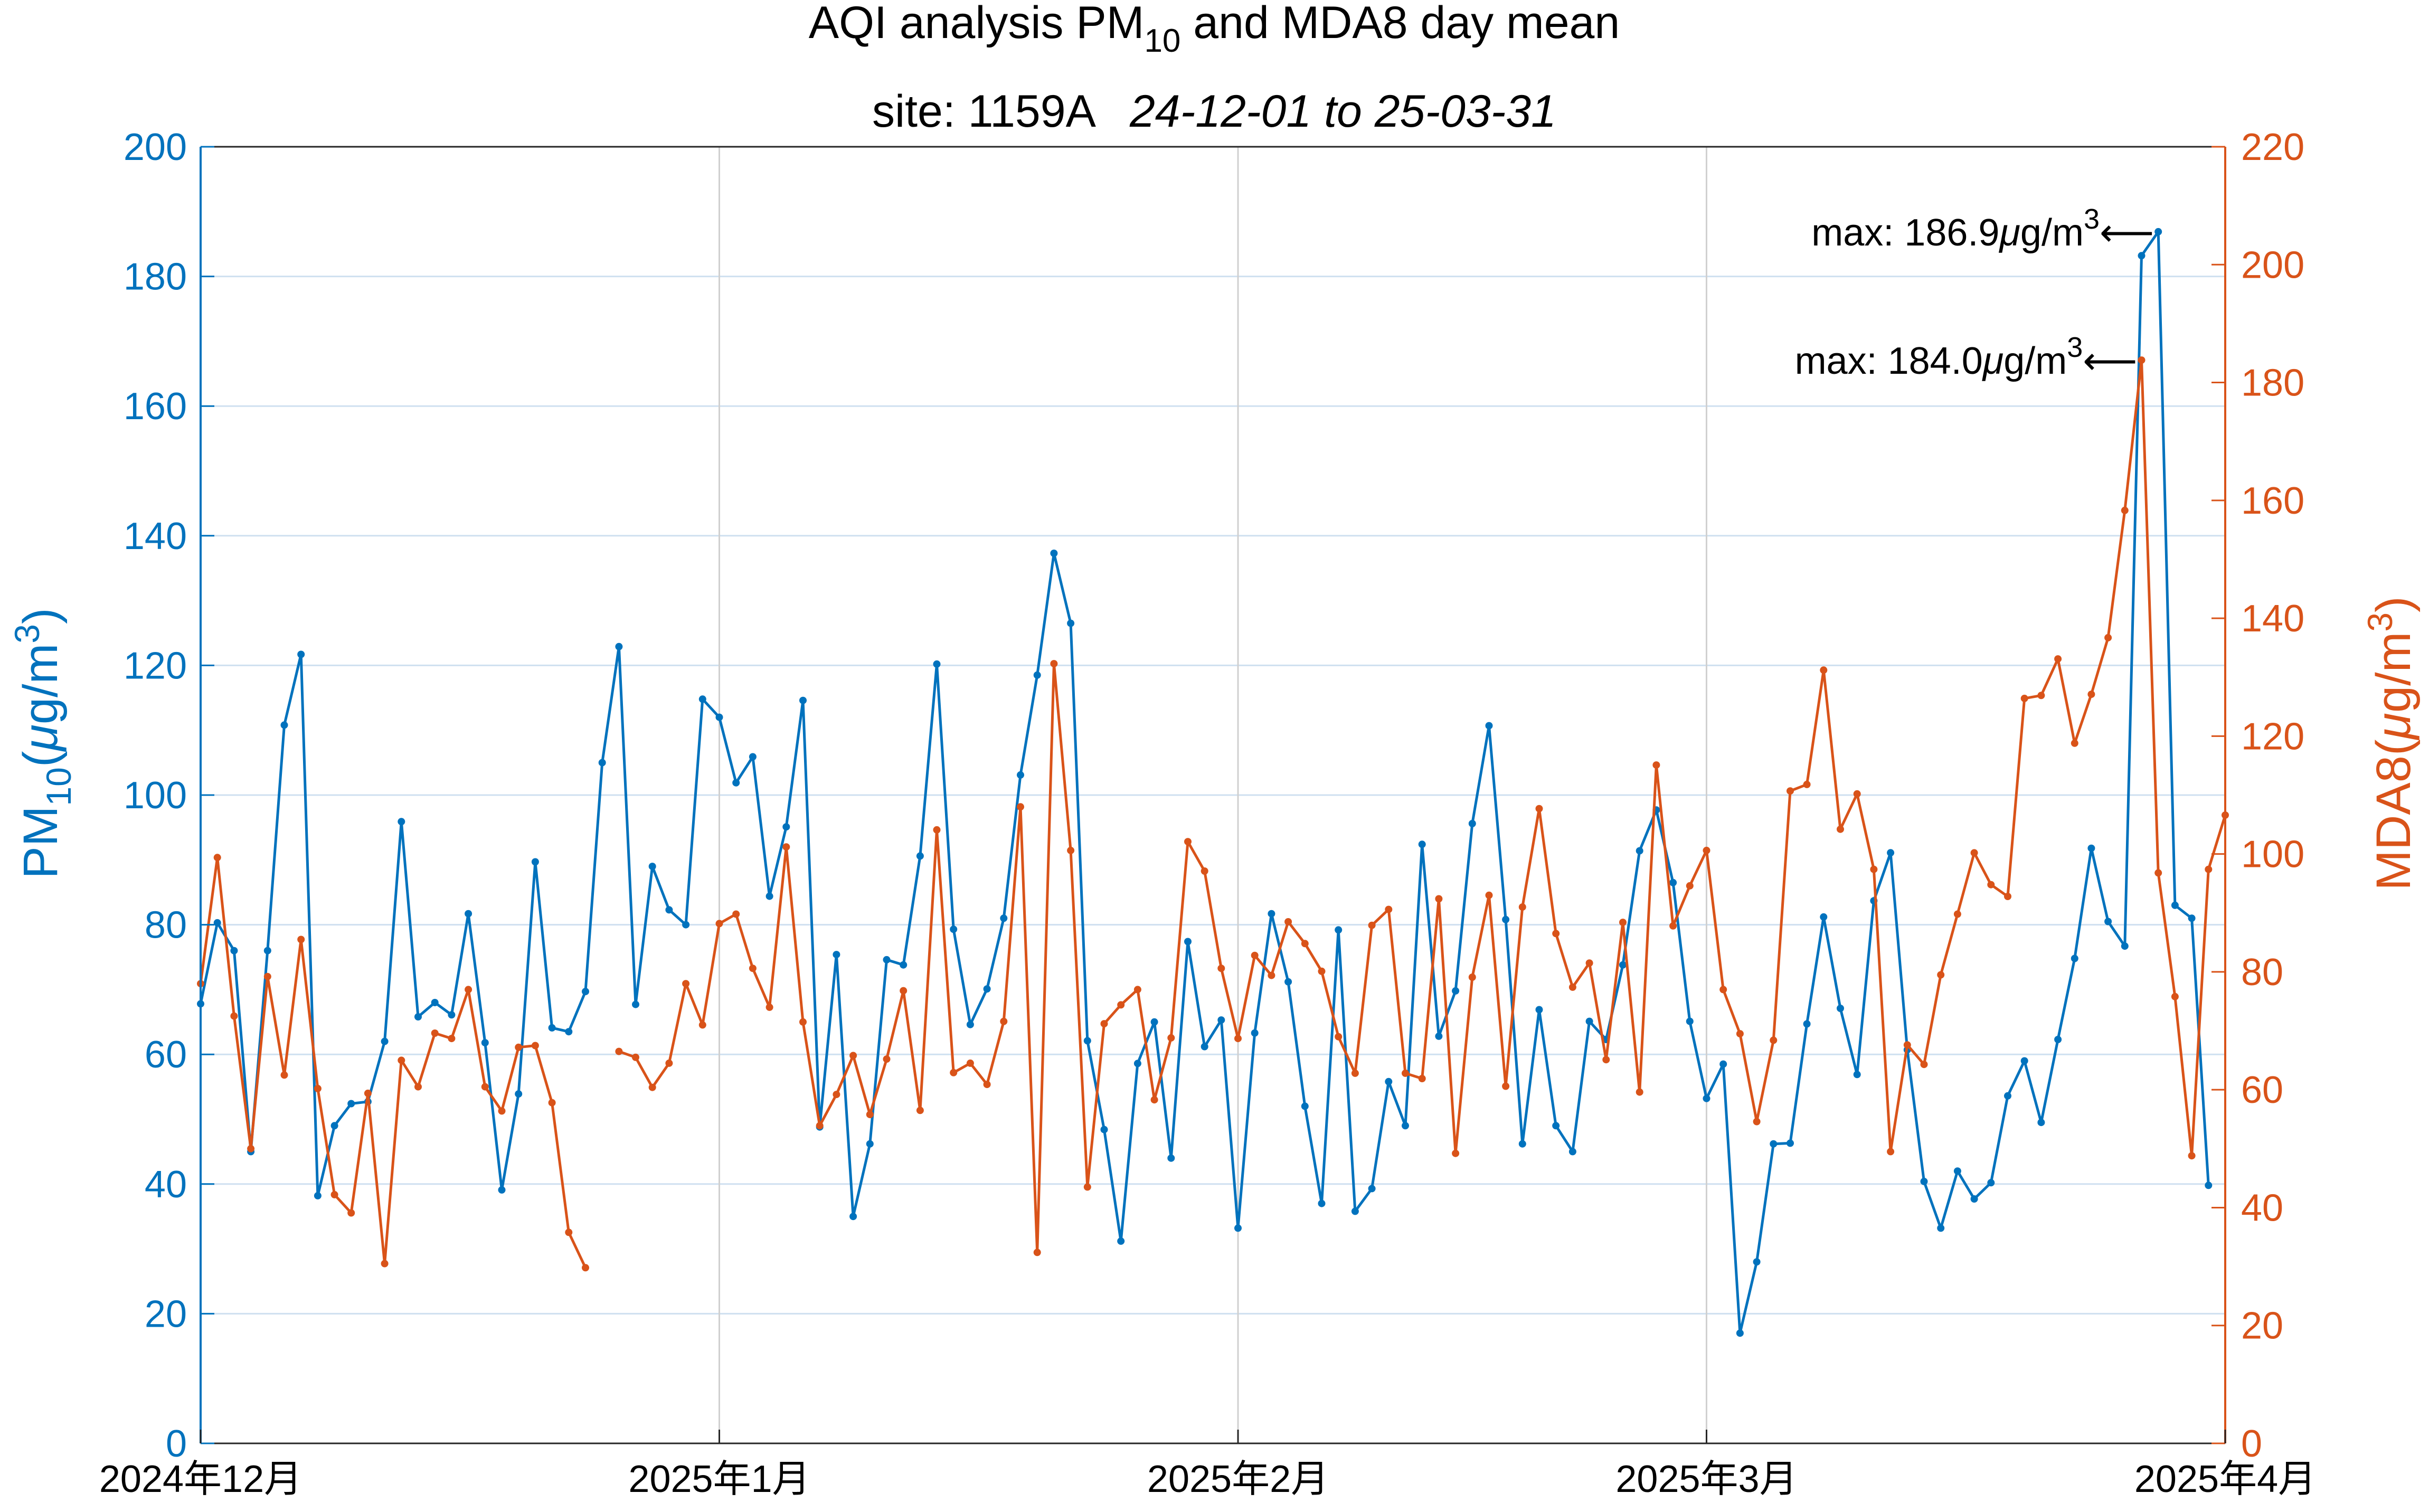  I want to click on x-tick-label: 2025年2月, so click(1238, 1479).